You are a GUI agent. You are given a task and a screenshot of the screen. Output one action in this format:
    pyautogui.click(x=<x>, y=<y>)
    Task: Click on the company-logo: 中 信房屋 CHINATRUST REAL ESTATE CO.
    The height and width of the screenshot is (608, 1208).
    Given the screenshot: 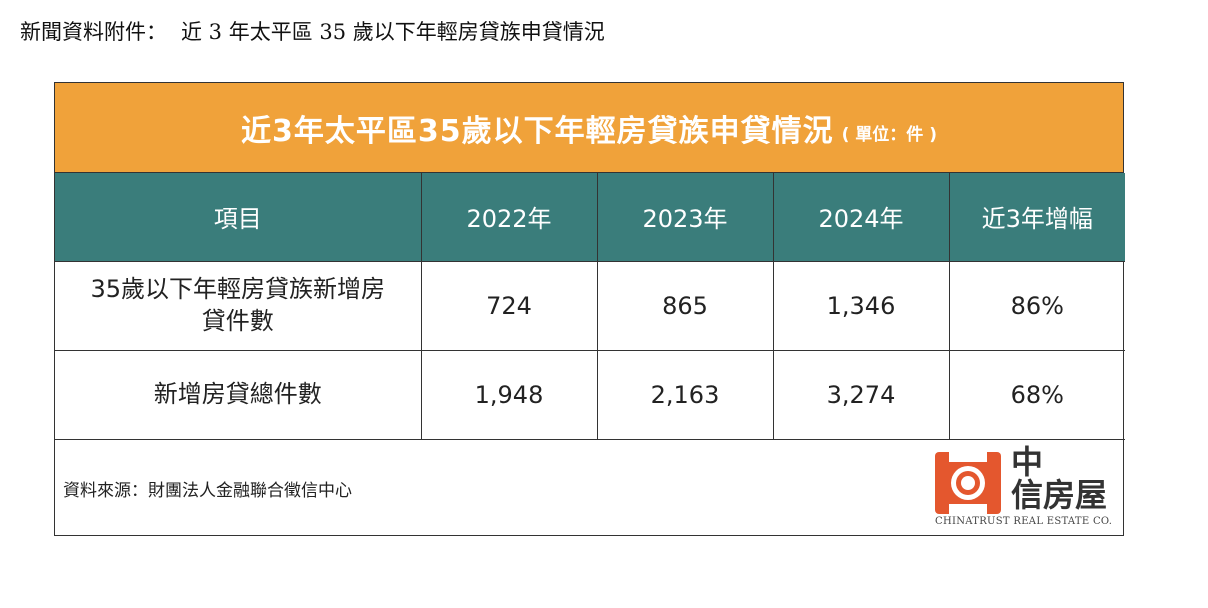 What is the action you would take?
    pyautogui.click(x=1024, y=488)
    